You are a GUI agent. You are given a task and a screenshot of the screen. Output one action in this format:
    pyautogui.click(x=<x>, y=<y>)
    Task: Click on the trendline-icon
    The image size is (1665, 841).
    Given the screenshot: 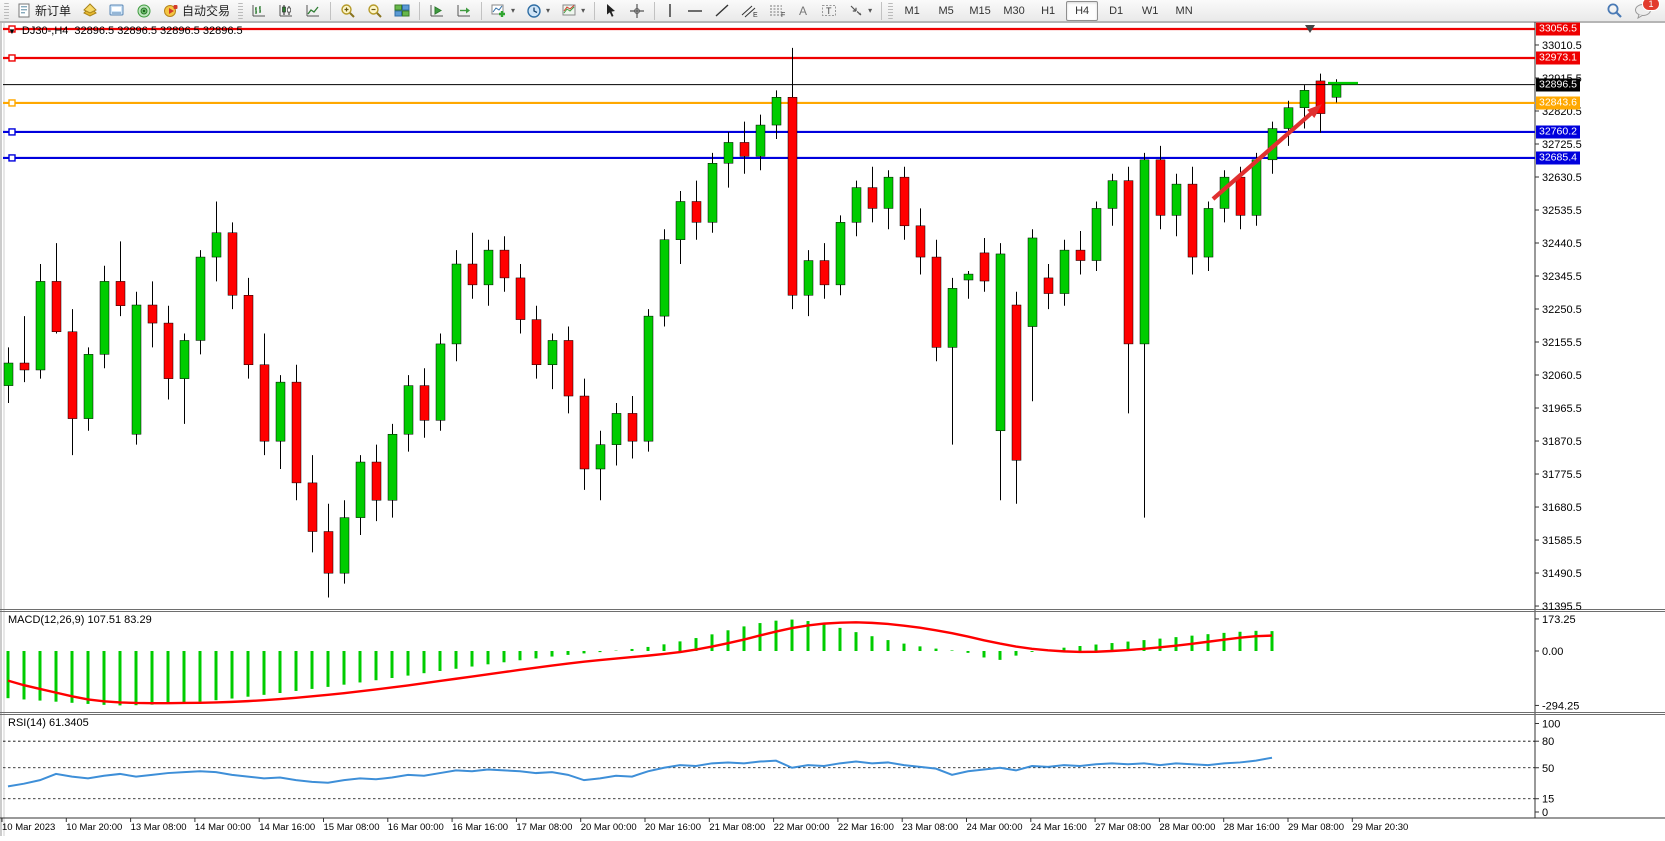 What is the action you would take?
    pyautogui.click(x=722, y=10)
    